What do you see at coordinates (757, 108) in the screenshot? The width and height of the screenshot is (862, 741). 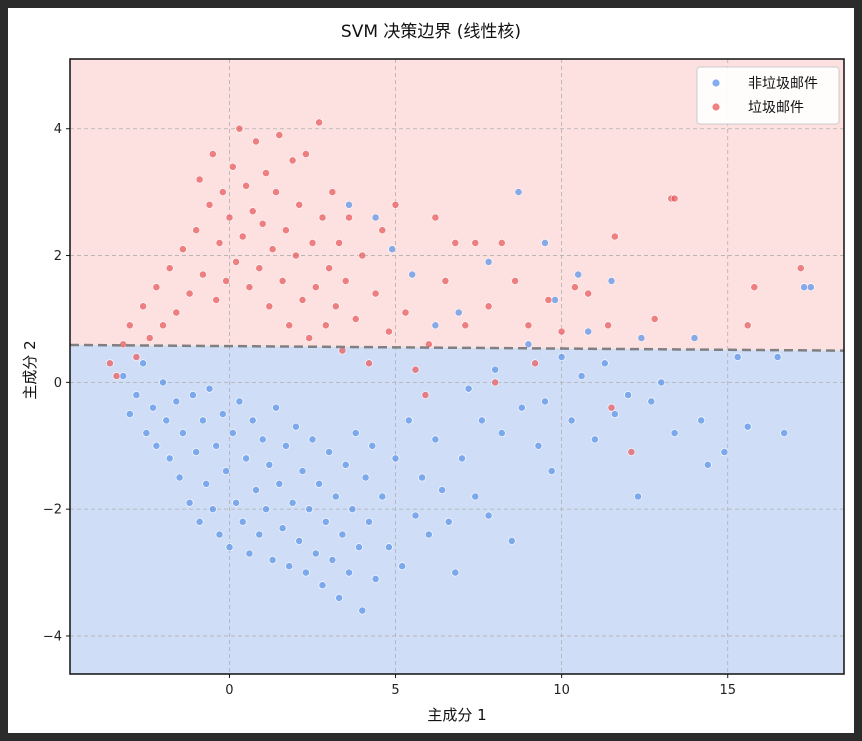 I see `legend-item-spam: 垃圾邮件` at bounding box center [757, 108].